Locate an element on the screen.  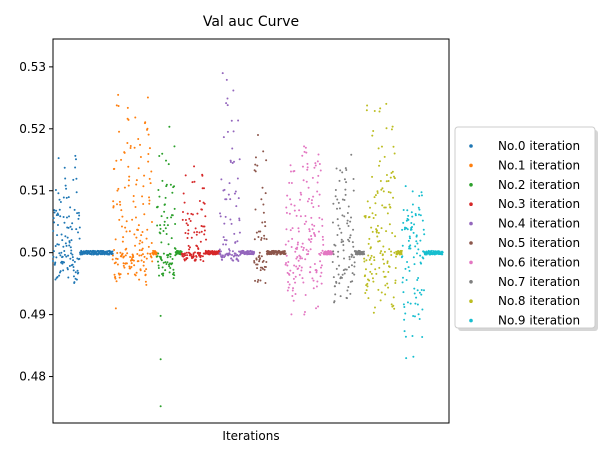
legend-item-7: No.7 iteration is located at coordinates (524, 282).